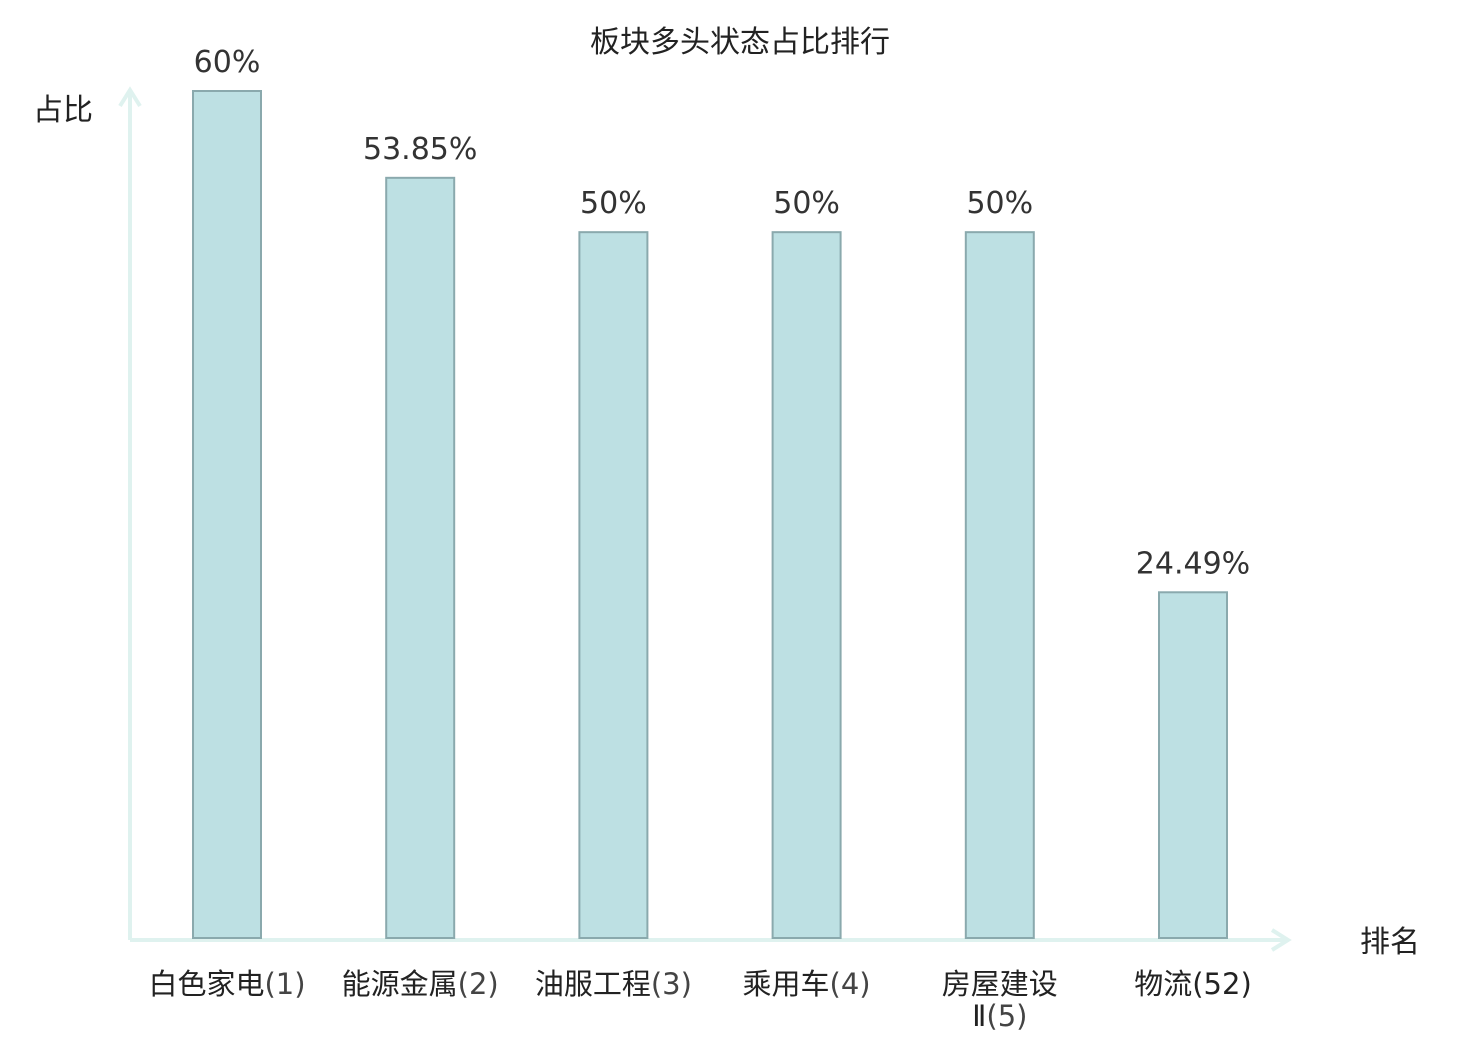 The width and height of the screenshot is (1480, 1040). I want to click on x-axis-arrow, so click(1281, 940).